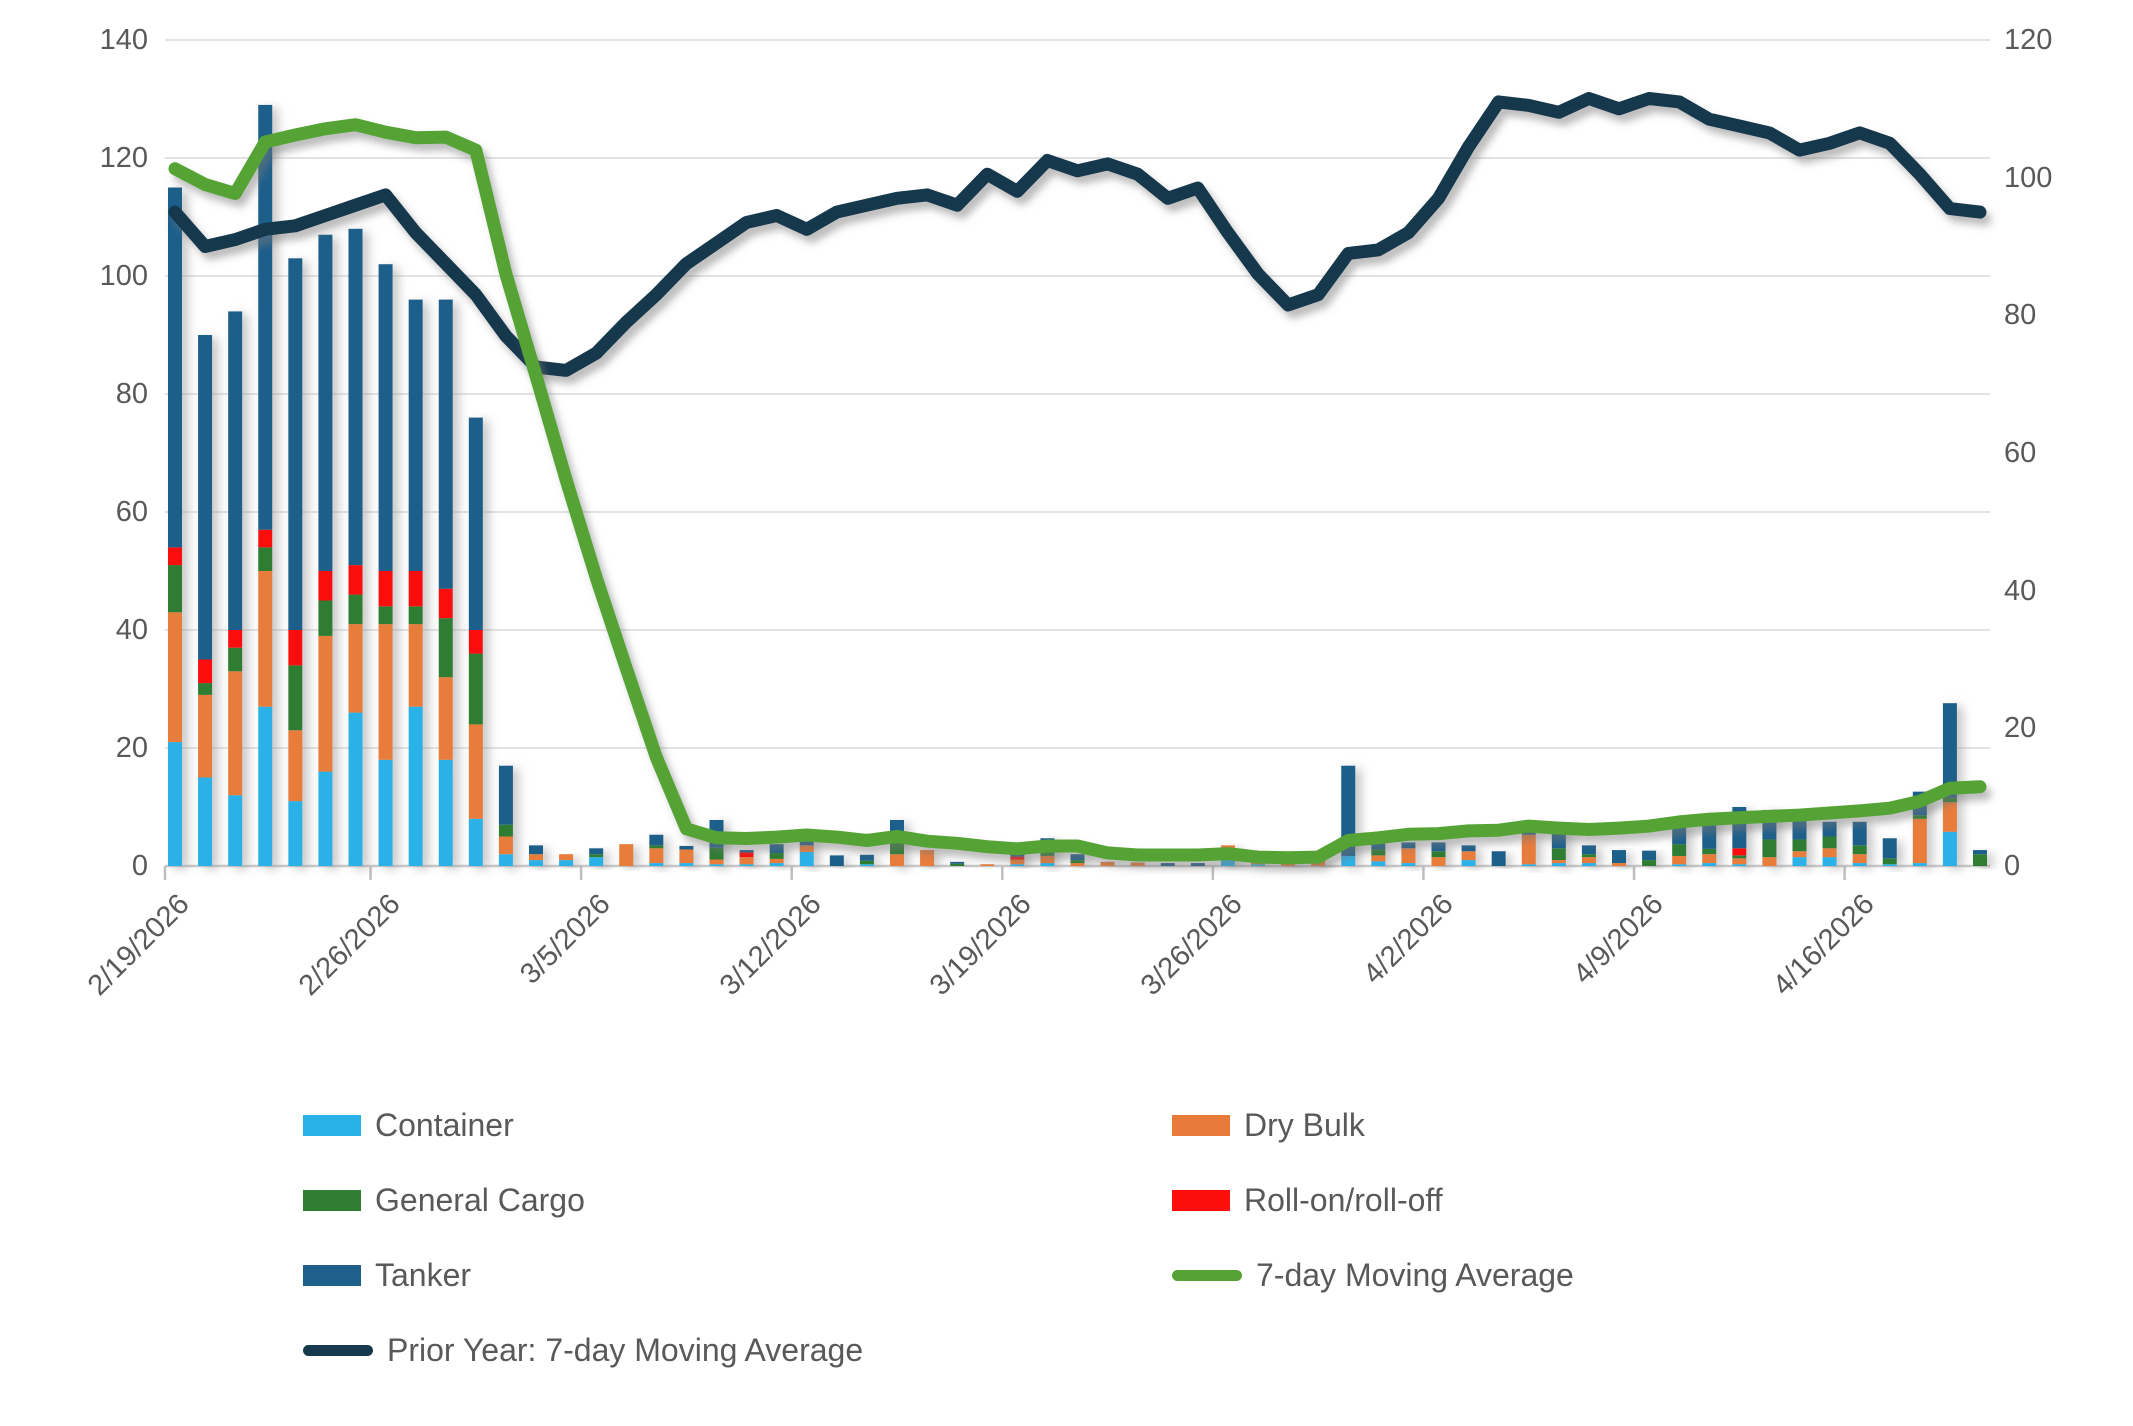  What do you see at coordinates (1588, 855) in the screenshot?
I see `bar-4/7/2026` at bounding box center [1588, 855].